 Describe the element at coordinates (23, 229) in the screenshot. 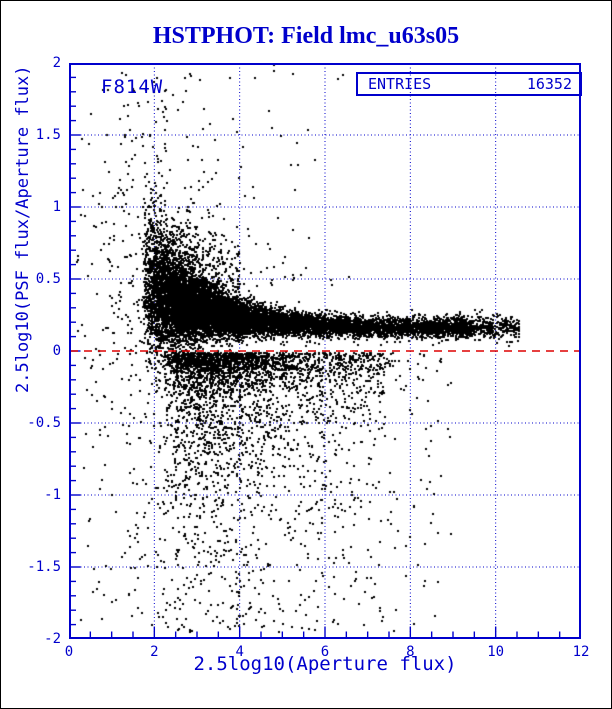

I see `y-axis-title: 2.5log10(PSF flux/Aperture flux)` at that location.